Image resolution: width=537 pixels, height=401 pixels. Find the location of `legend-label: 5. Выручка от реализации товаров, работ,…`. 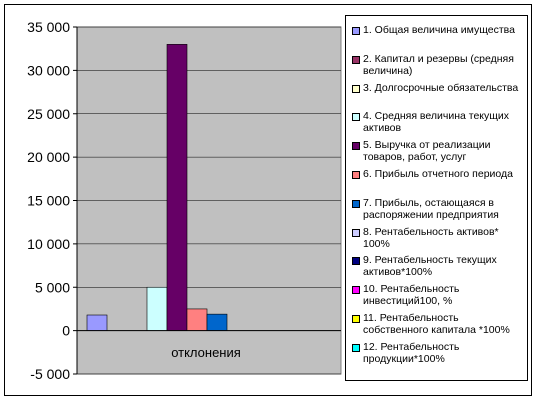

legend-label: 5. Выручка от реализации товаров, работ,… is located at coordinates (427, 151).